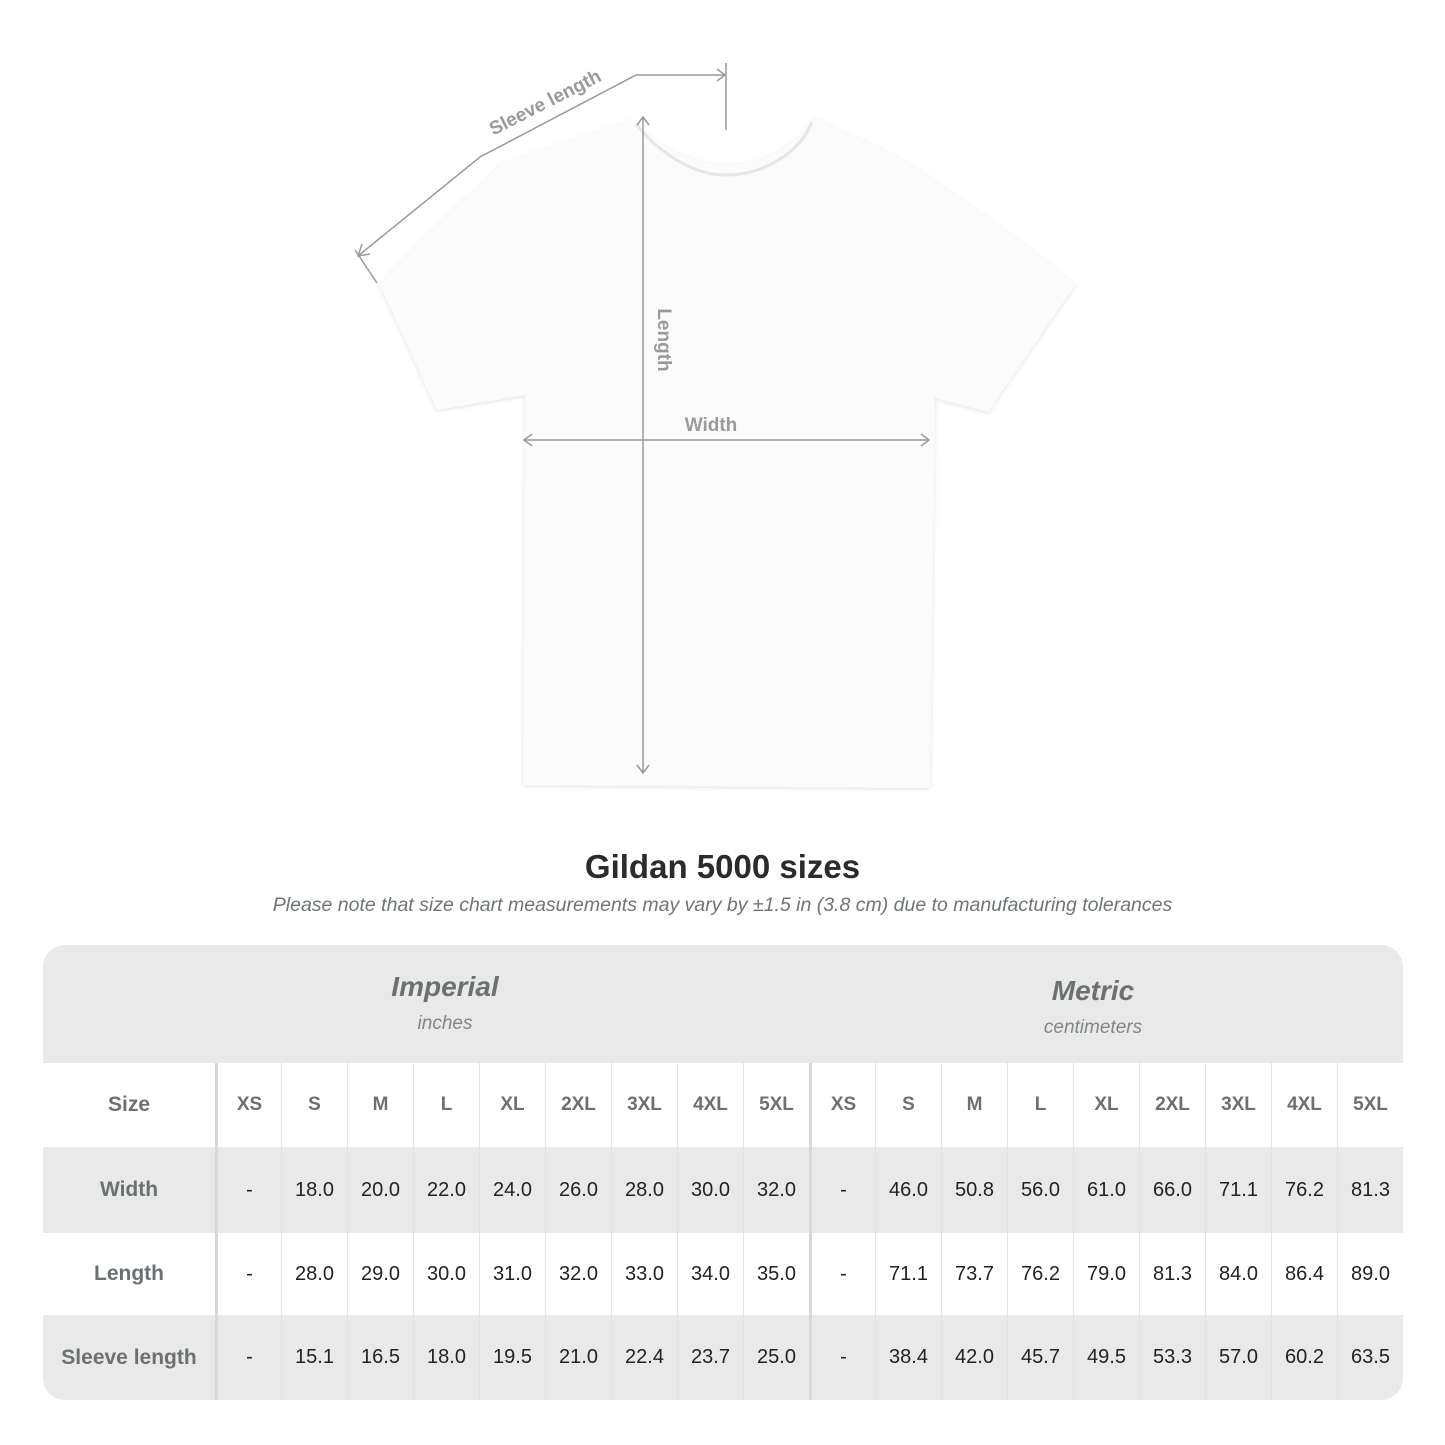 This screenshot has height=1445, width=1445. I want to click on table-cell-metric: 79.0, so click(1106, 1274).